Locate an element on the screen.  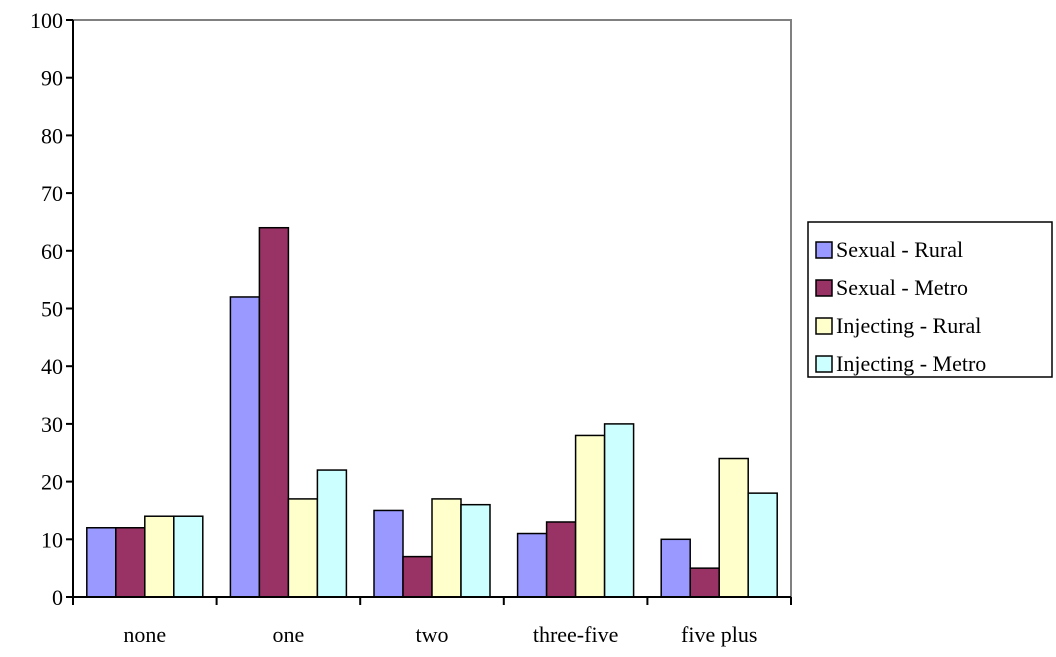
bar-injecting-metro-five-plus is located at coordinates (762, 545).